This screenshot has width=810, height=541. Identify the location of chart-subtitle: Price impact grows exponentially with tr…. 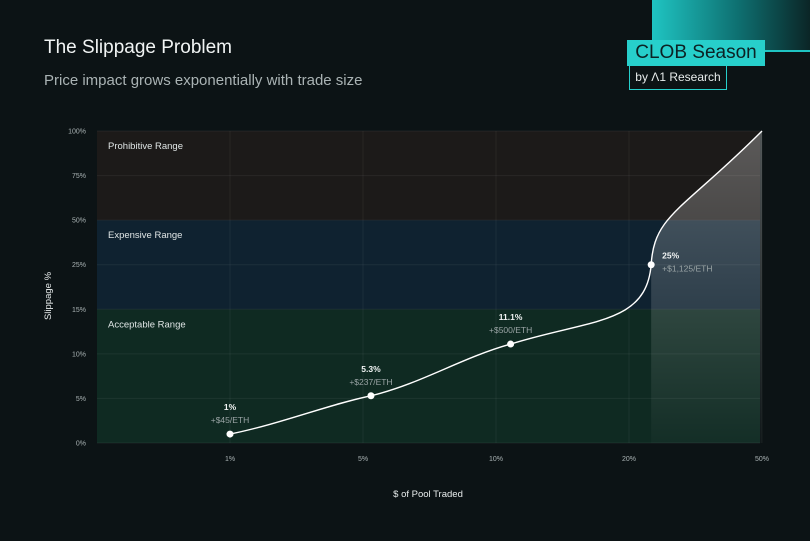
(203, 80).